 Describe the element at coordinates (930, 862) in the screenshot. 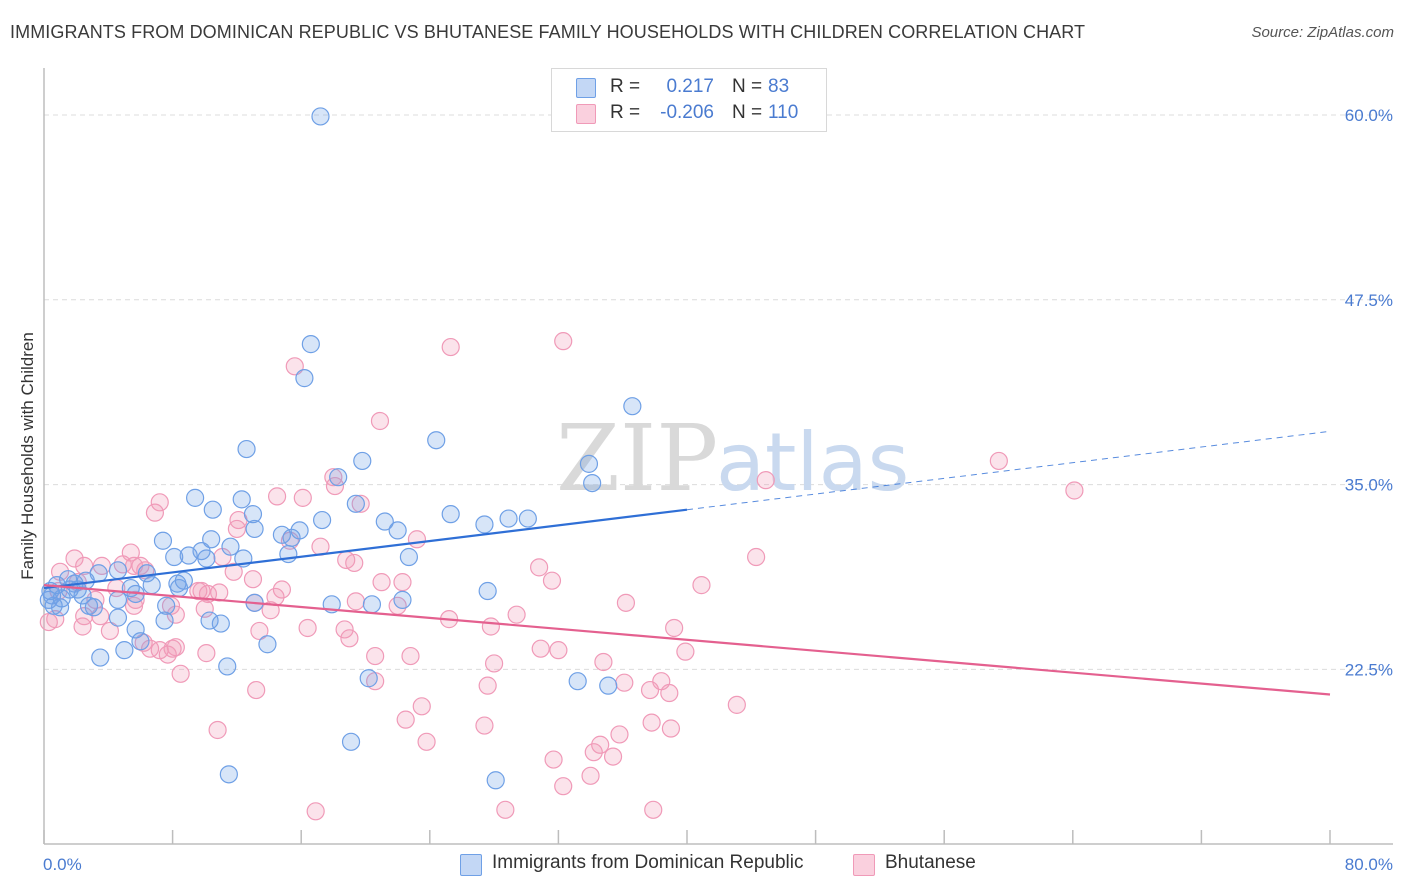

I see `series-legend-label: Bhutanese` at that location.